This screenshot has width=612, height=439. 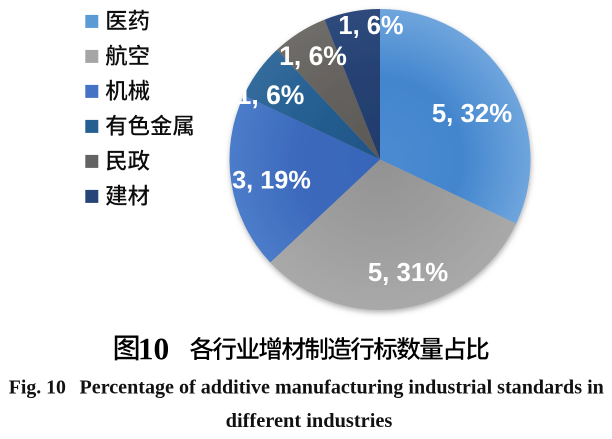 I want to click on svg-text: 5, 31%, so click(x=408, y=273).